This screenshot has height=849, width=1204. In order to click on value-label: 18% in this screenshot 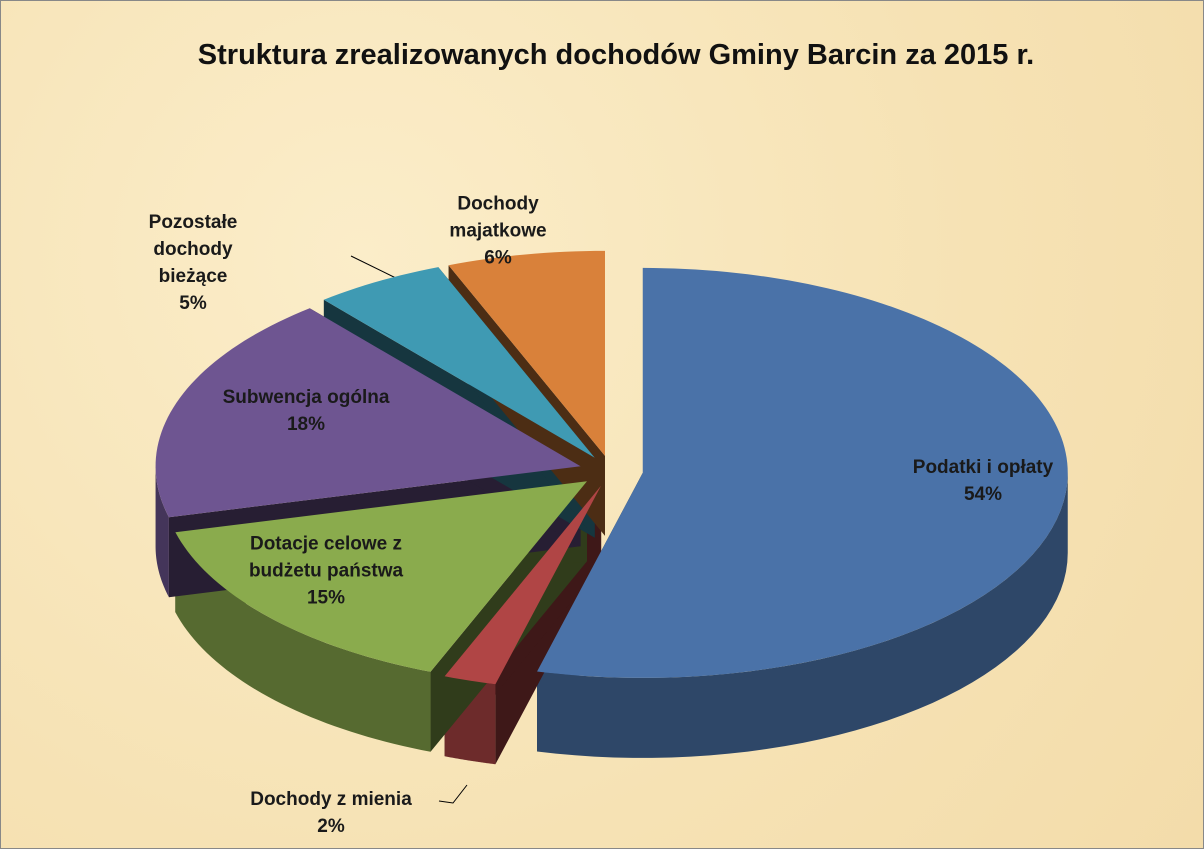, I will do `click(306, 424)`.